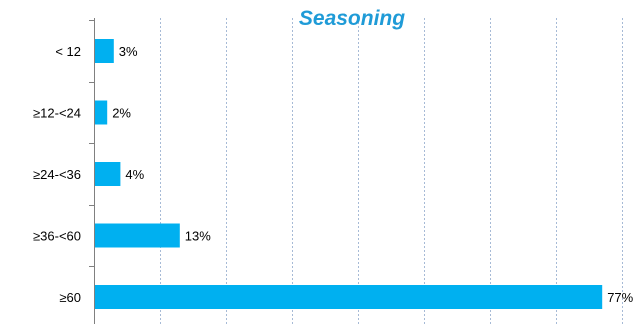 This screenshot has height=329, width=640. Describe the element at coordinates (121, 113) in the screenshot. I see `value-label: 2%` at that location.